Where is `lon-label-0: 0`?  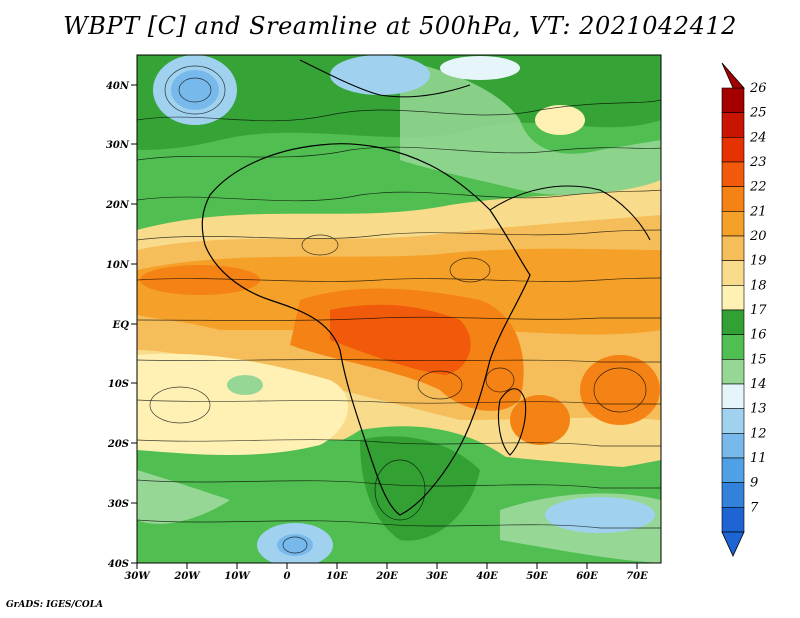 lon-label-0: 0 is located at coordinates (287, 576).